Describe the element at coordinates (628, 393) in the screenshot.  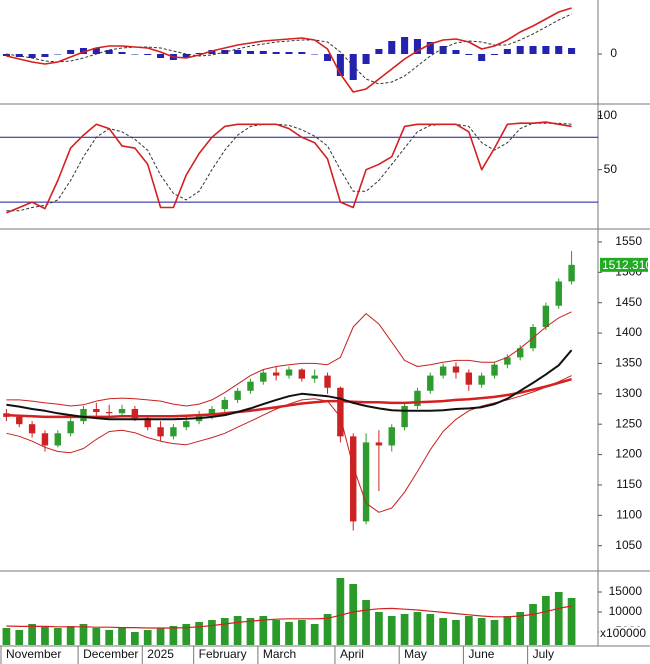
I see `y-tick-label: 1300` at that location.